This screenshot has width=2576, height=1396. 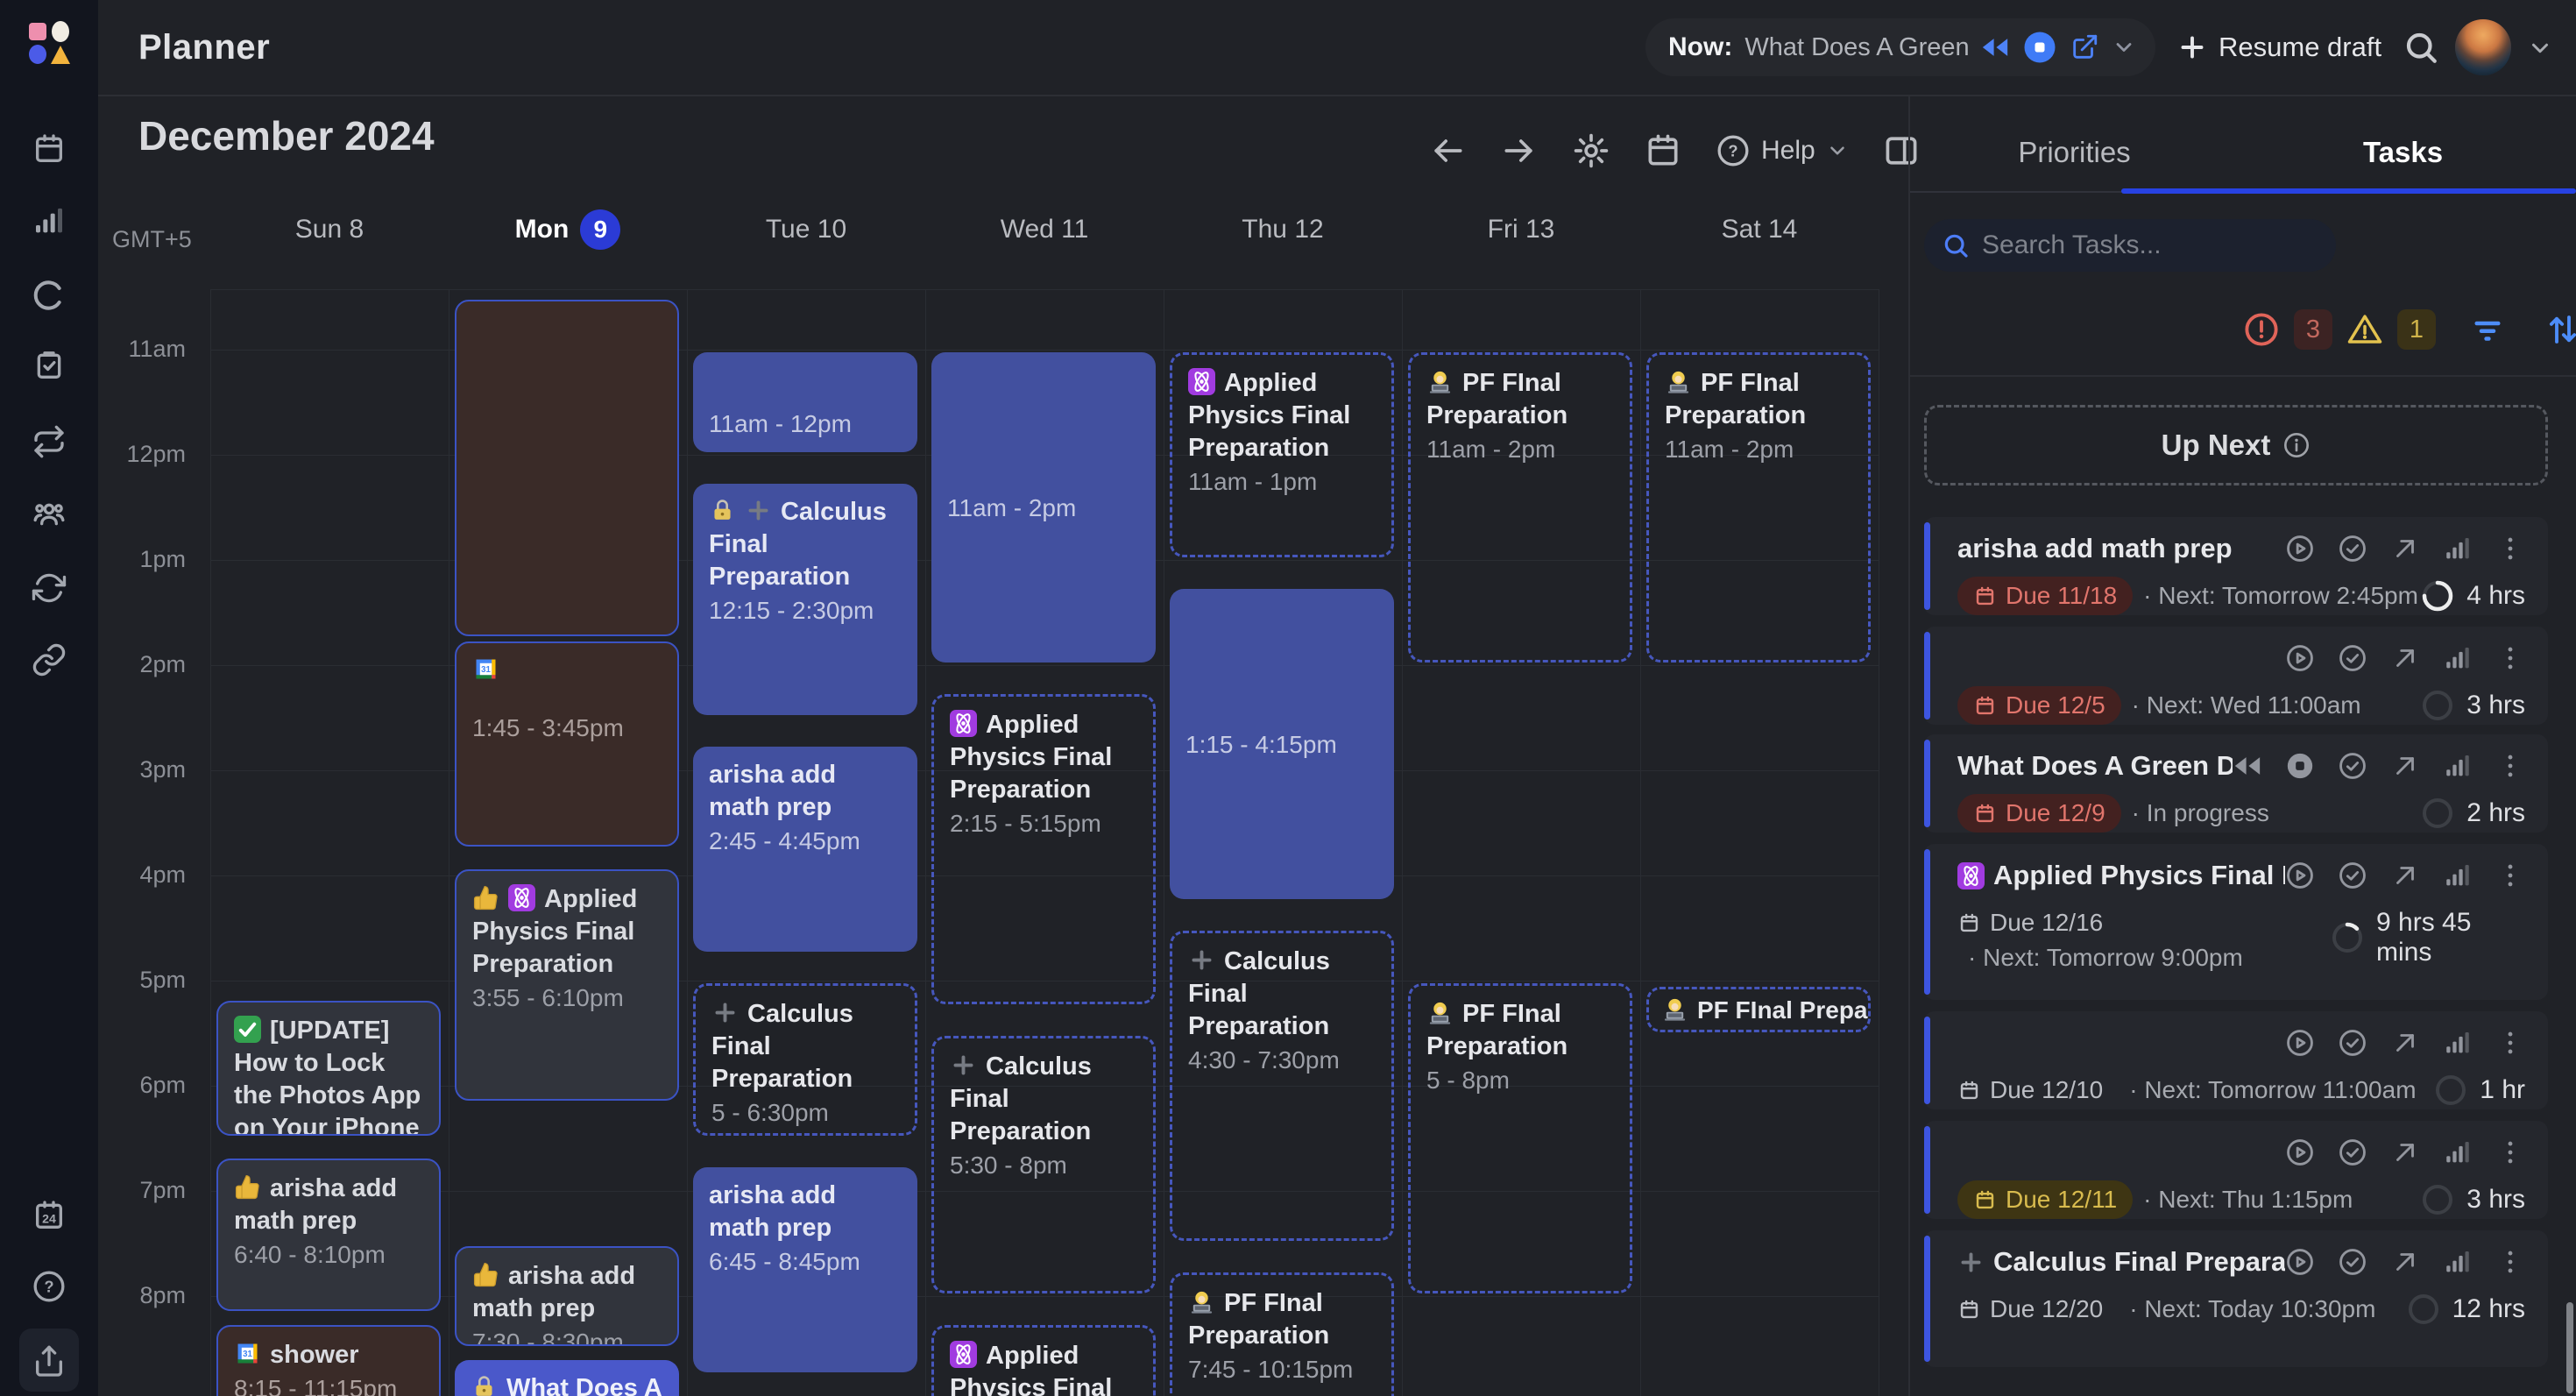 I want to click on calendar-event: 1:15 - 4:15pm, so click(x=1282, y=744).